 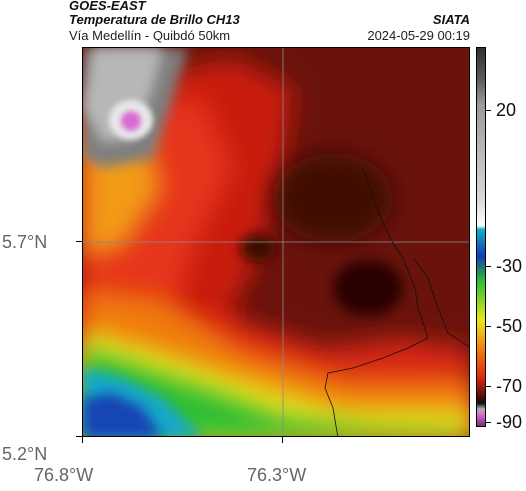 I want to click on map-title-line2: Temperatura de Brillo CH13, so click(x=154, y=19).